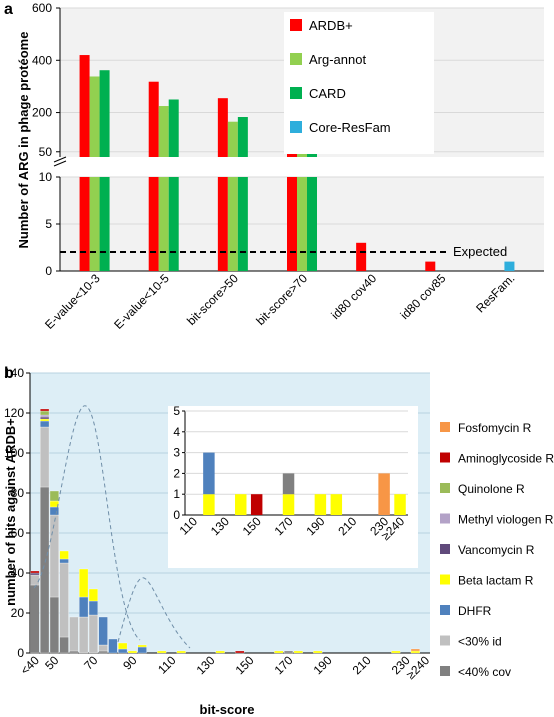  I want to click on a-lower-tick-label: 10, so click(46, 177).